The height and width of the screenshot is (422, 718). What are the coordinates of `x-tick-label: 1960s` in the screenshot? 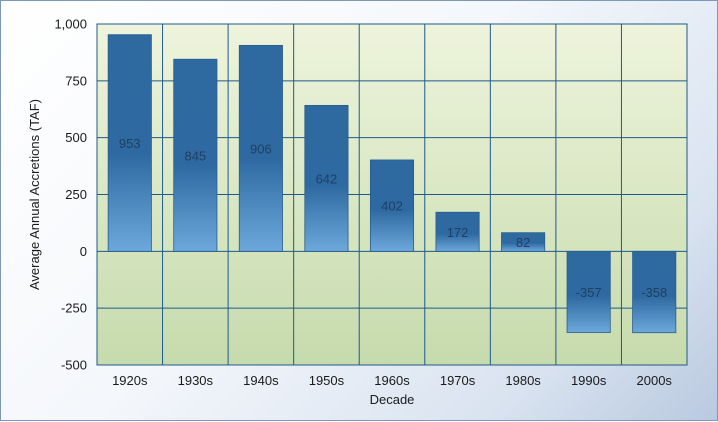 It's located at (392, 380).